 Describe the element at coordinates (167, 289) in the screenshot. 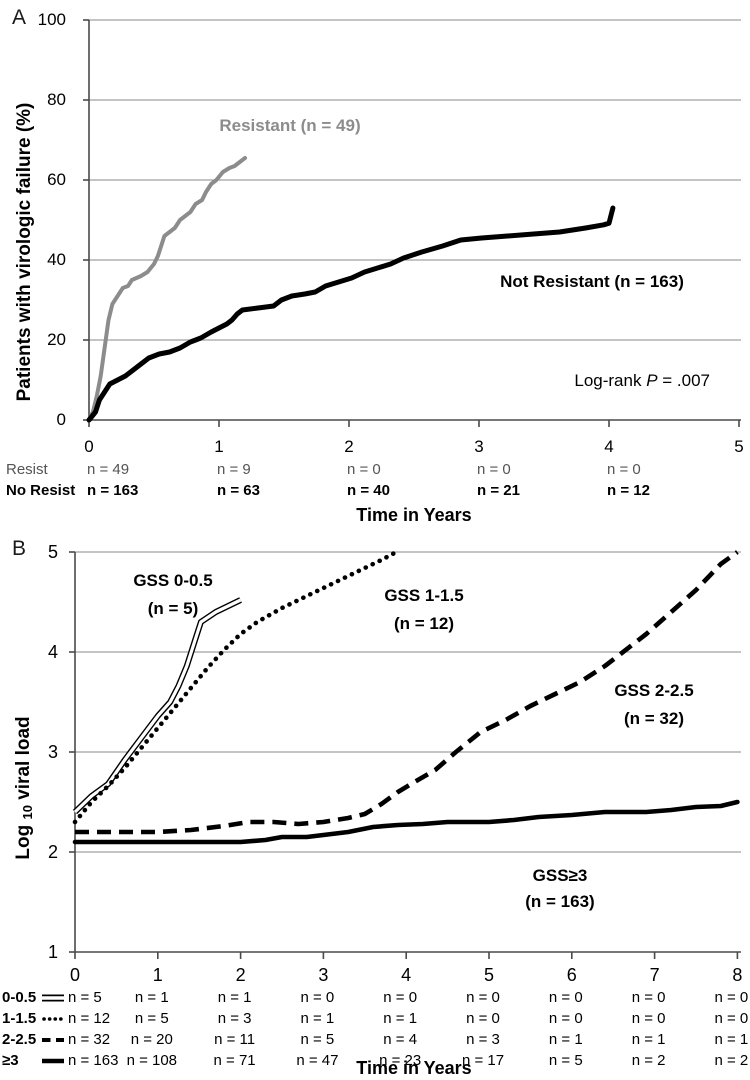

I see `series-line-resistant` at that location.